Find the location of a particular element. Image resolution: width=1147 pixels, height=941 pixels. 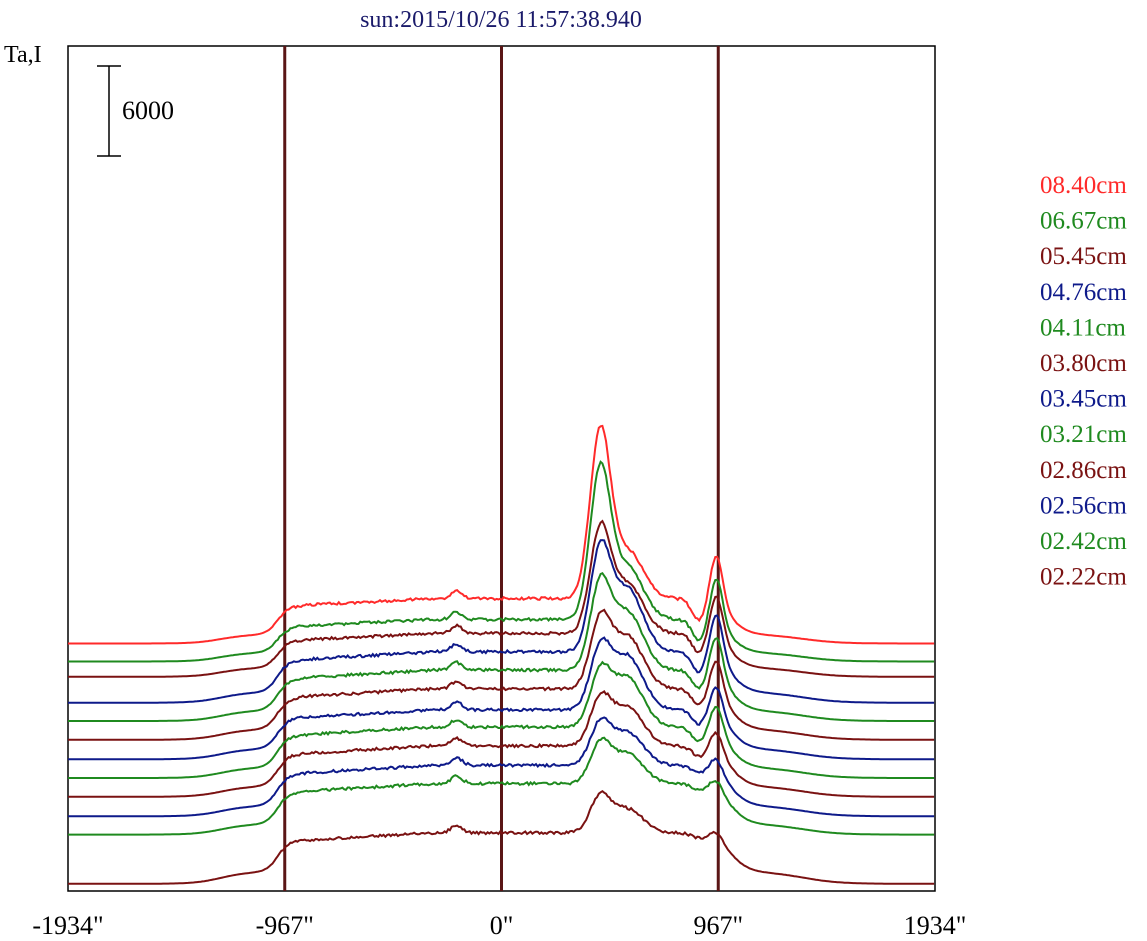

x-tick-label: -1934" is located at coordinates (67, 925).